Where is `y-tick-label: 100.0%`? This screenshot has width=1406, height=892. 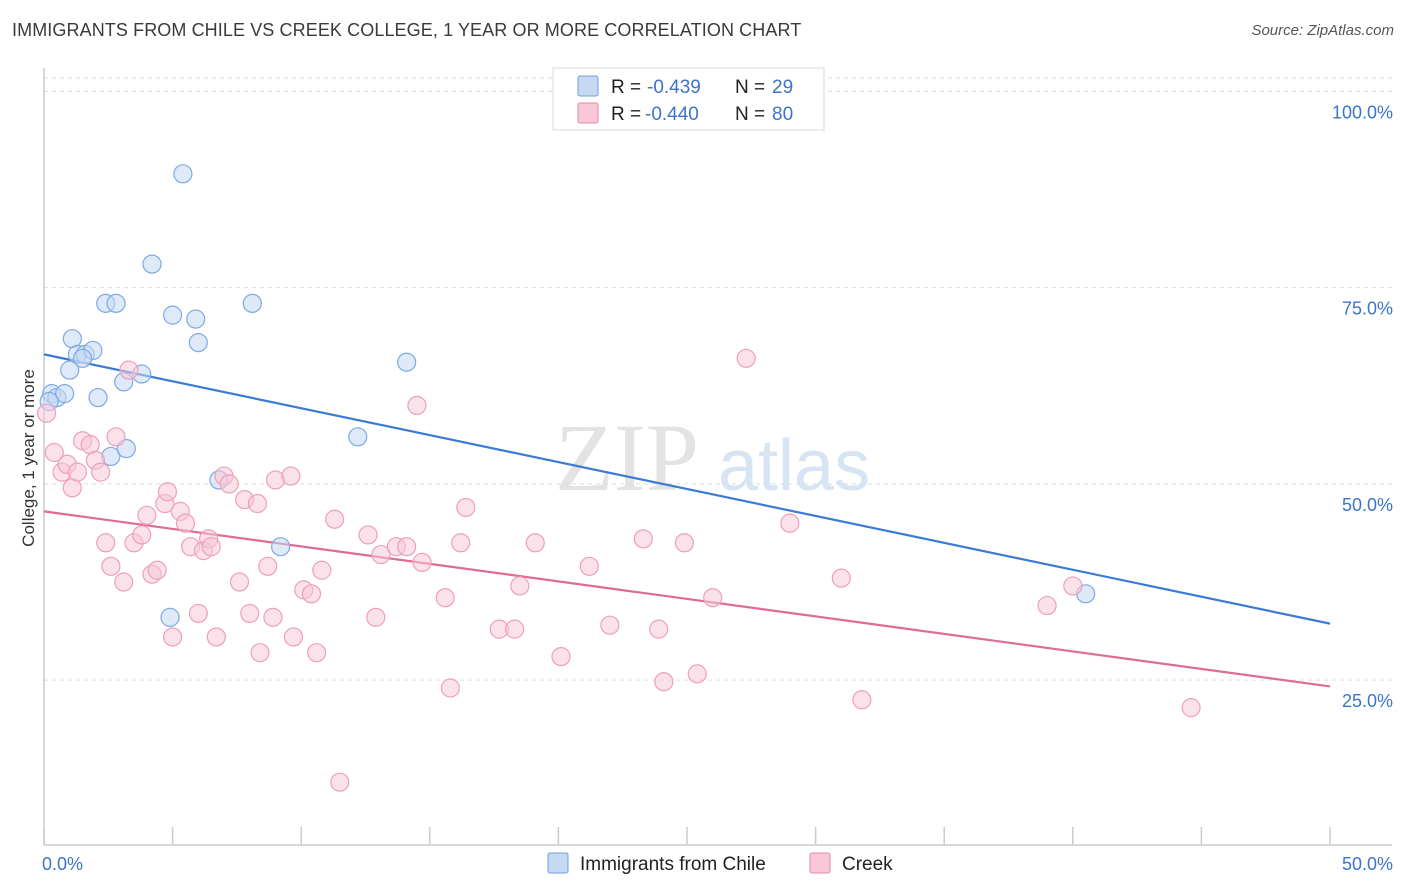
y-tick-label: 100.0% is located at coordinates (1362, 112).